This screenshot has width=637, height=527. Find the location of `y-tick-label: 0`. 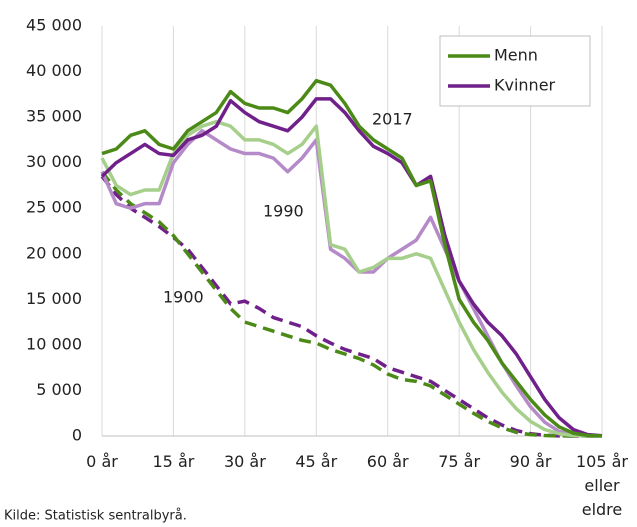

y-tick-label: 0 is located at coordinates (77, 435).